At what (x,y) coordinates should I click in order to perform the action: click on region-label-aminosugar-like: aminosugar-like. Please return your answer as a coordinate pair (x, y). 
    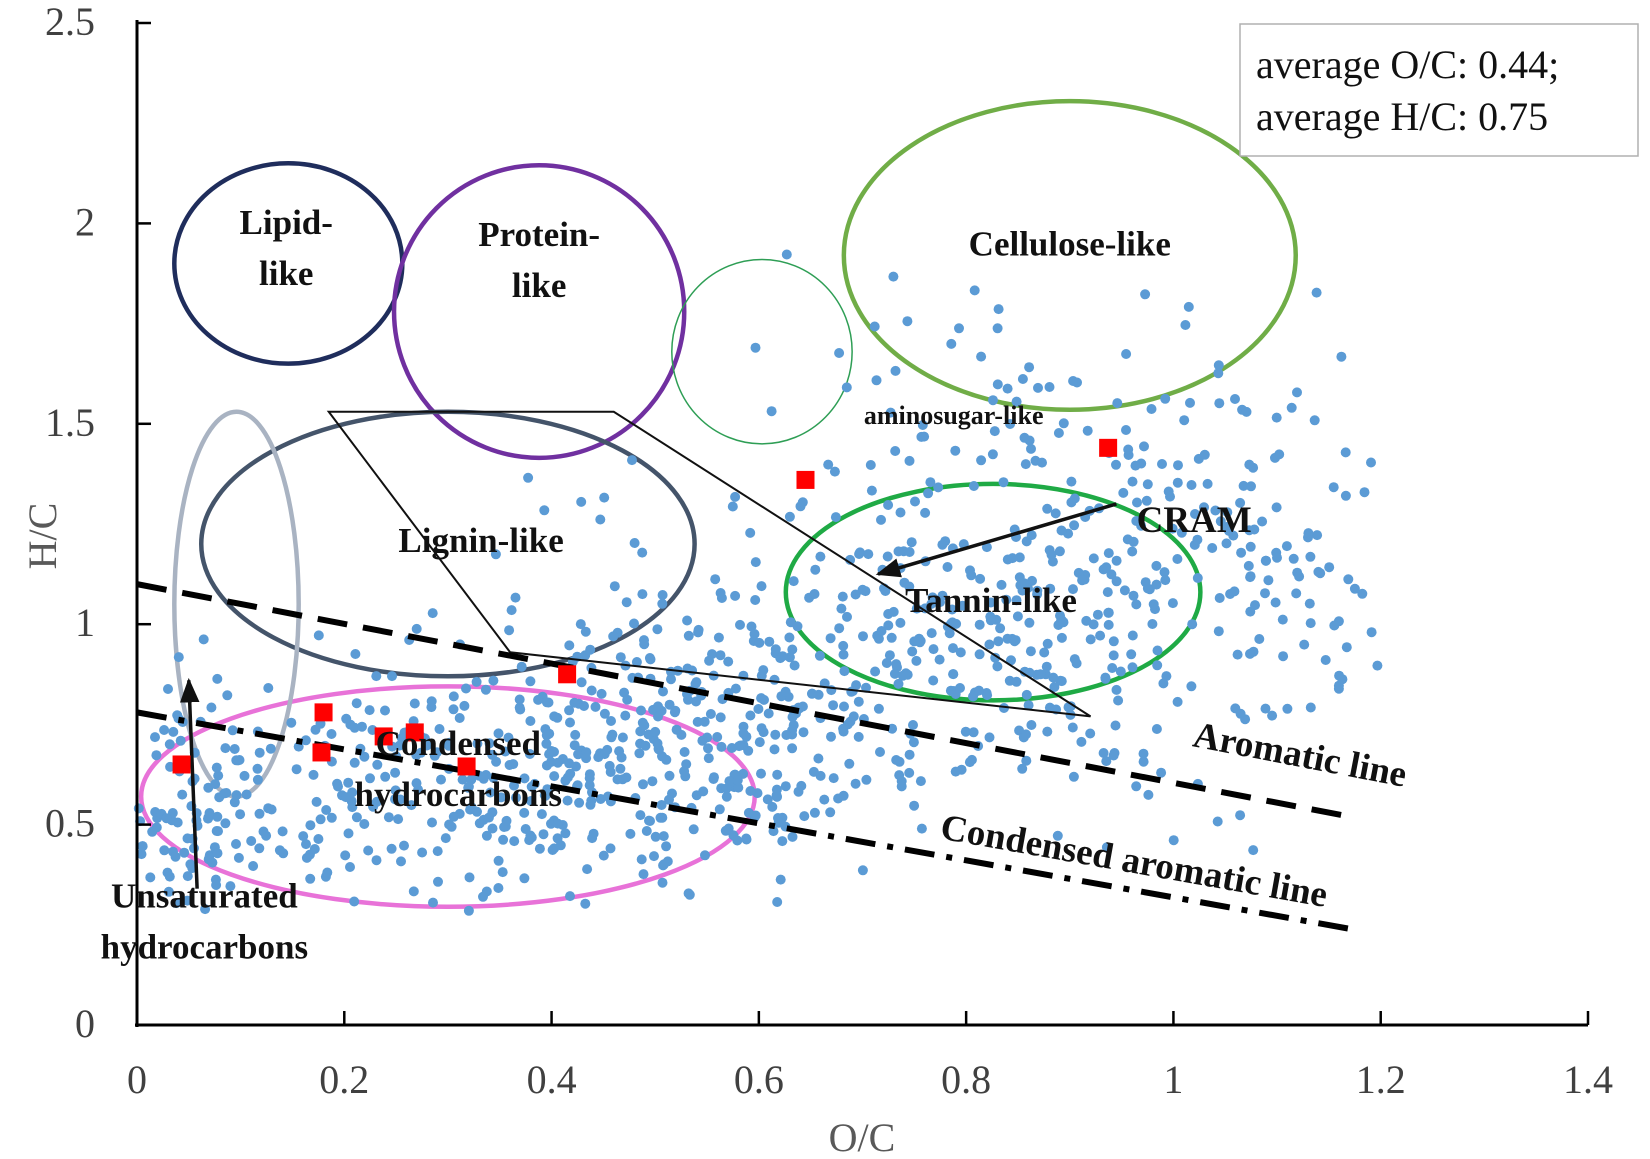
    Looking at the image, I should click on (954, 415).